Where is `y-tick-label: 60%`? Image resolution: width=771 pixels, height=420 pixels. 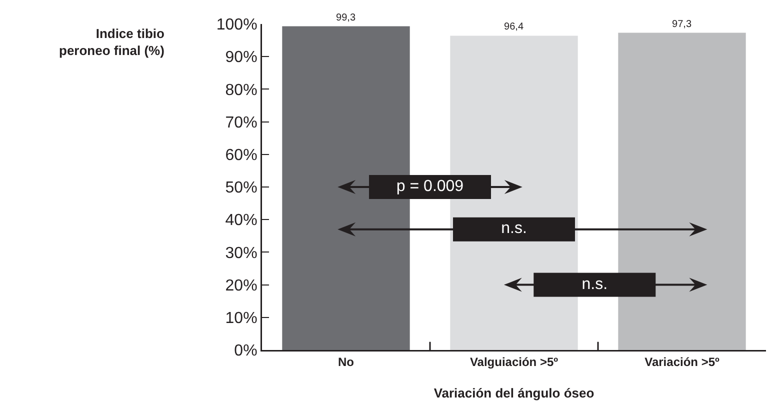
y-tick-label: 60% is located at coordinates (241, 155).